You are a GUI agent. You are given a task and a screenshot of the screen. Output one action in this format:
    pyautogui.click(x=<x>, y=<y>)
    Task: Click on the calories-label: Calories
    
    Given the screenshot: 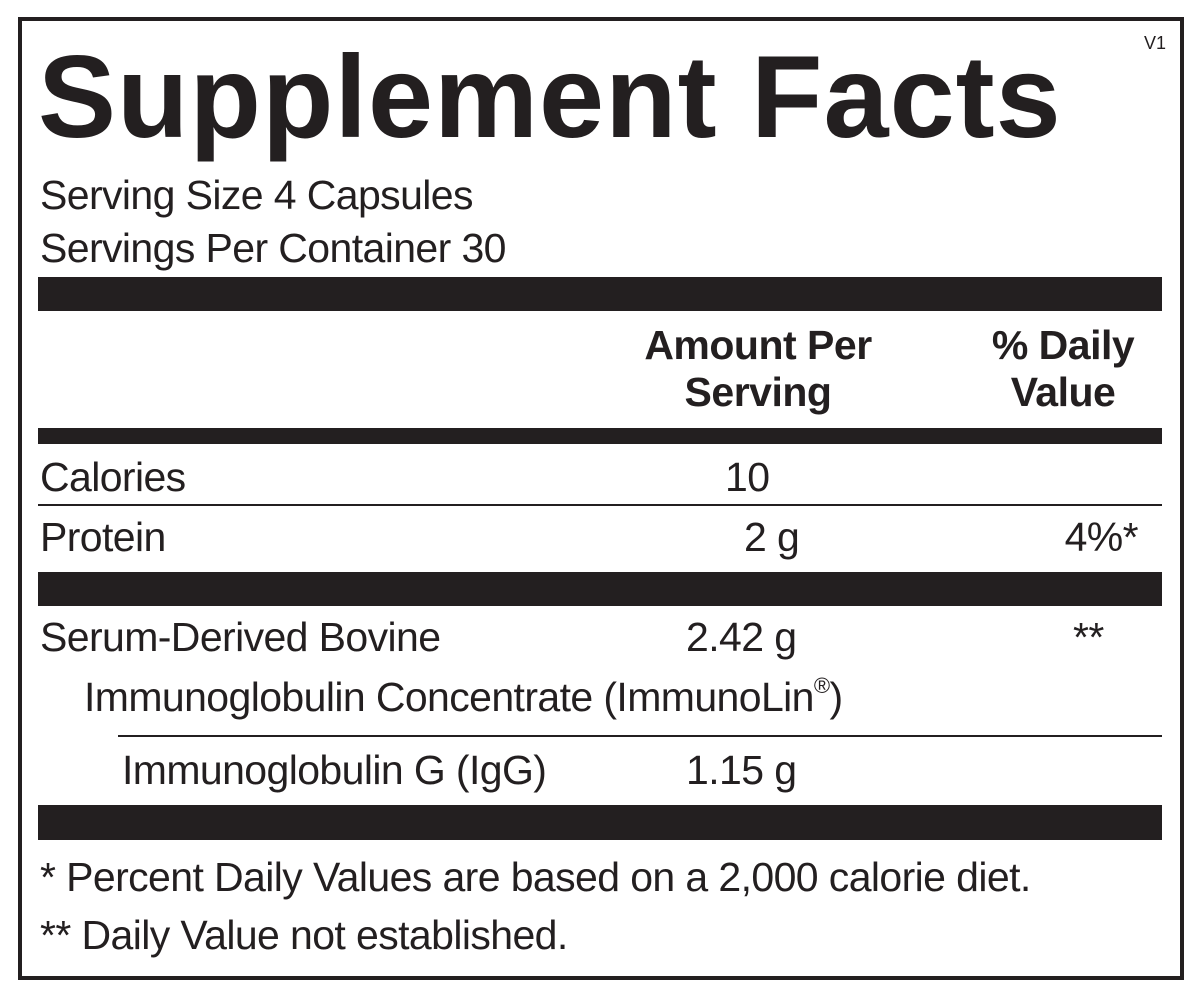 What is the action you would take?
    pyautogui.click(x=113, y=477)
    